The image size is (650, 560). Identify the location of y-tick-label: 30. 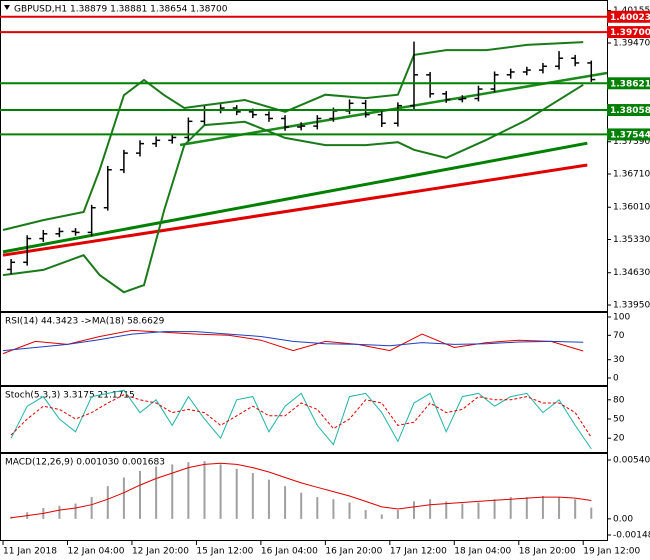
(619, 360).